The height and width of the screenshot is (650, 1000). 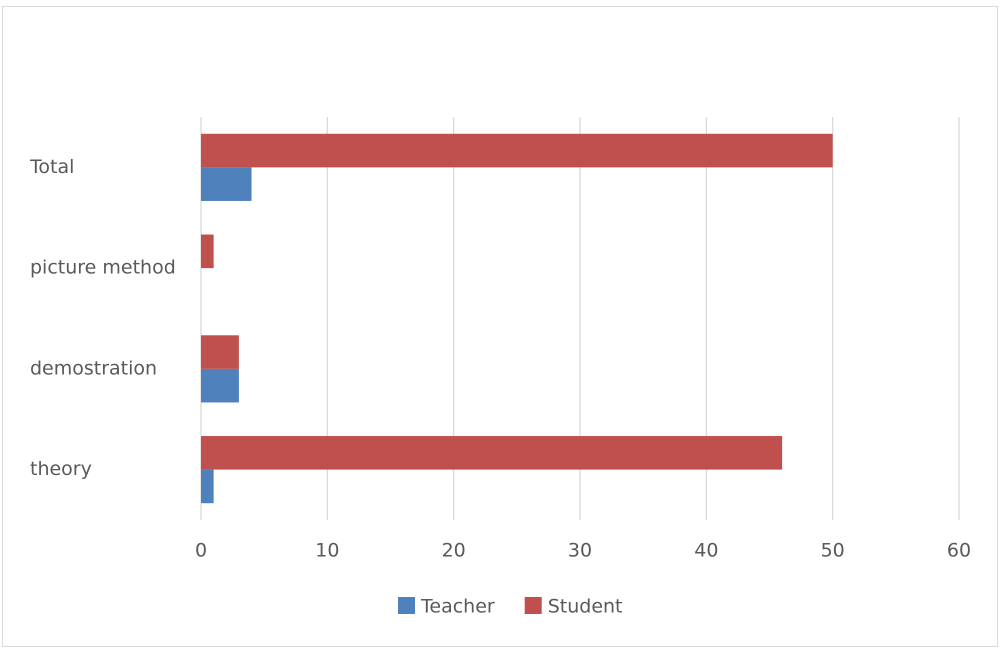 I want to click on y-tick-label: theory, so click(x=61, y=469).